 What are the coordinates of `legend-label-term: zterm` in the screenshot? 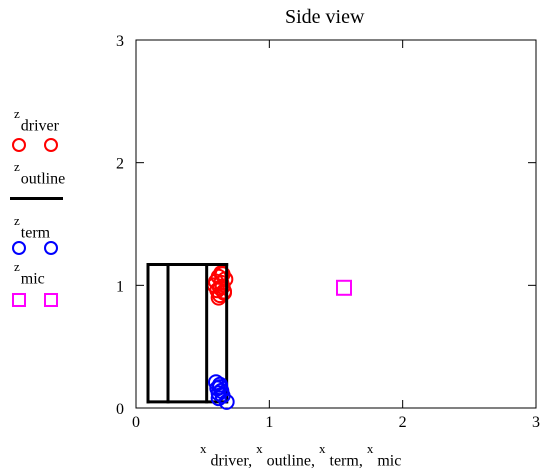 It's located at (32, 227).